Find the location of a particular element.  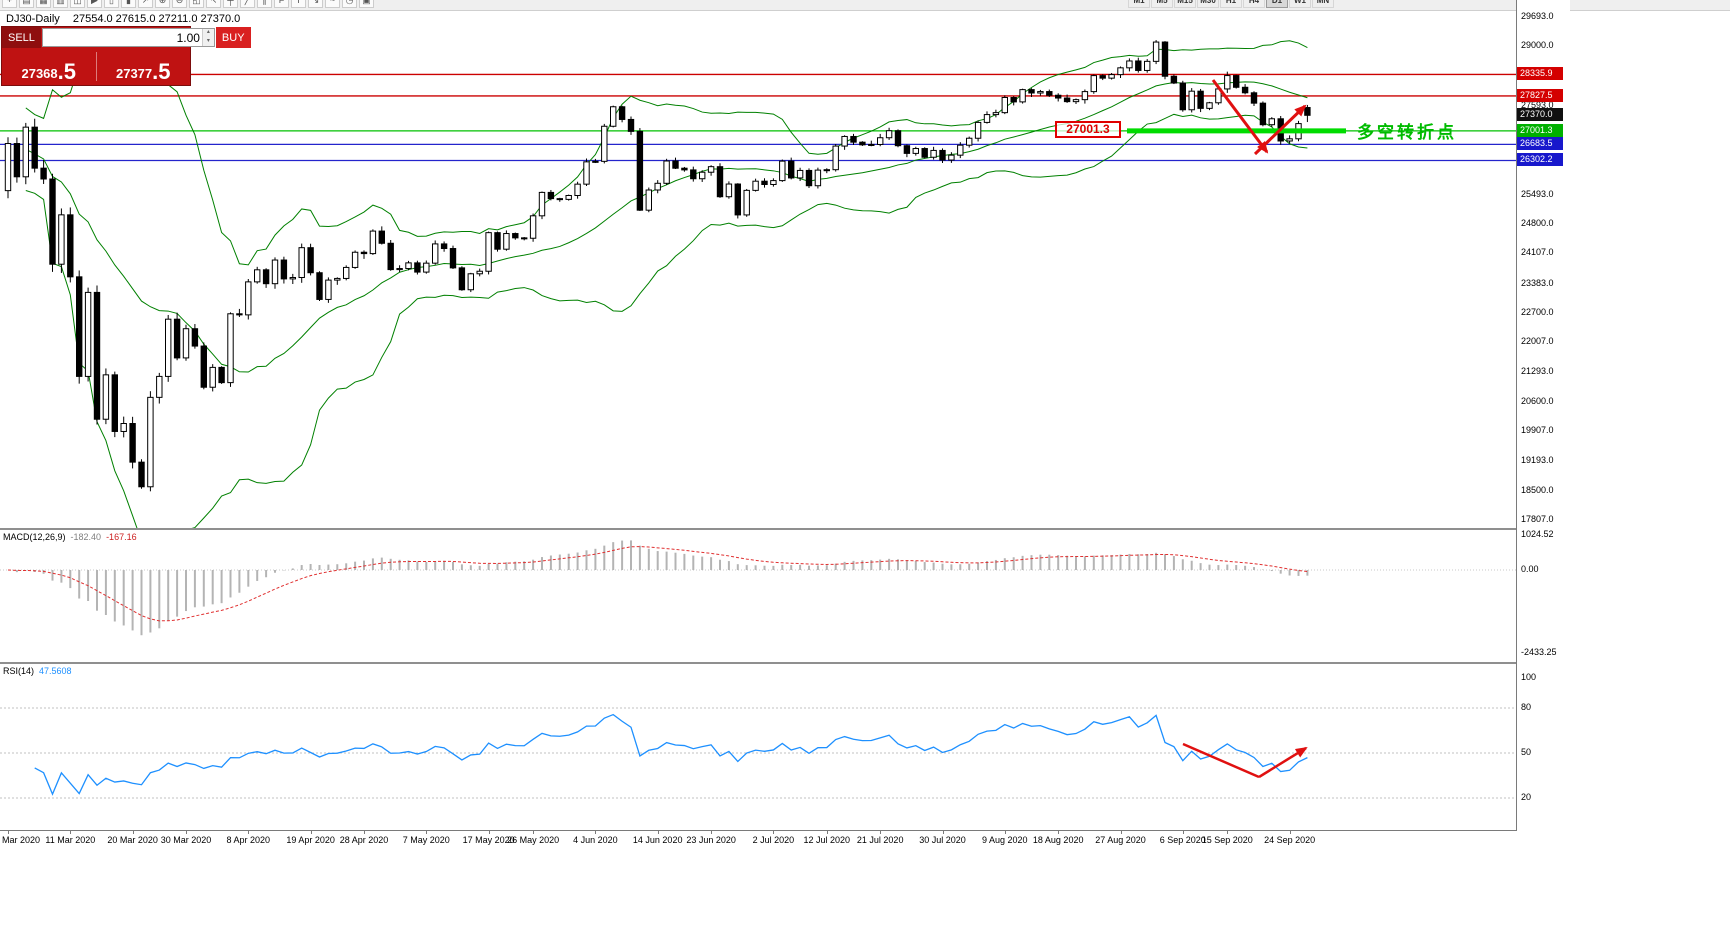

template-icon: ▣ is located at coordinates (366, 4).